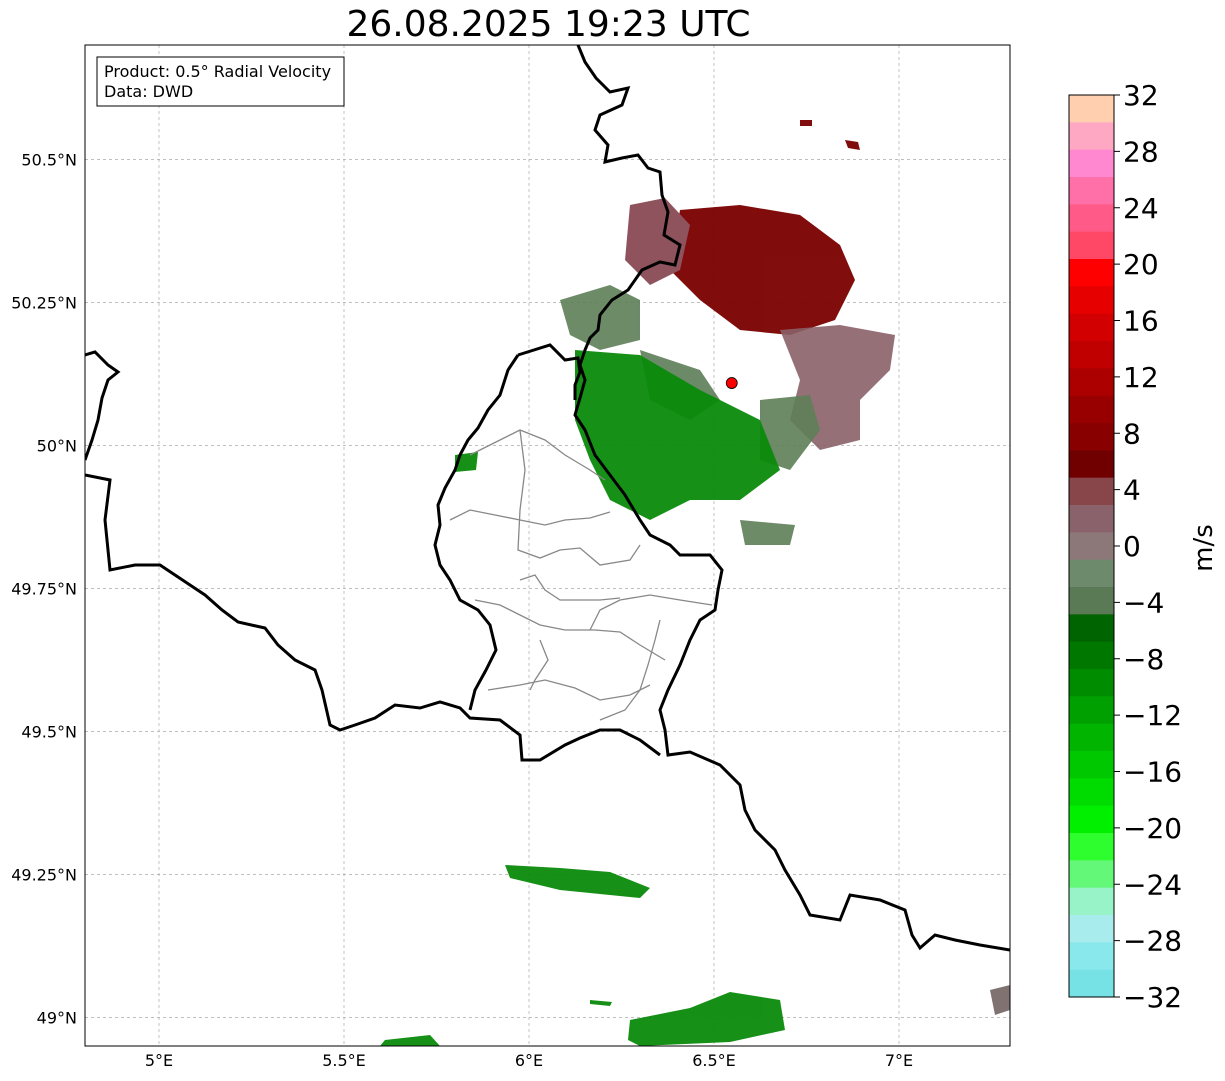 Image resolution: width=1225 pixels, height=1081 pixels. Describe the element at coordinates (1141, 264) in the screenshot. I see `colorbar-tick-label: 20` at that location.